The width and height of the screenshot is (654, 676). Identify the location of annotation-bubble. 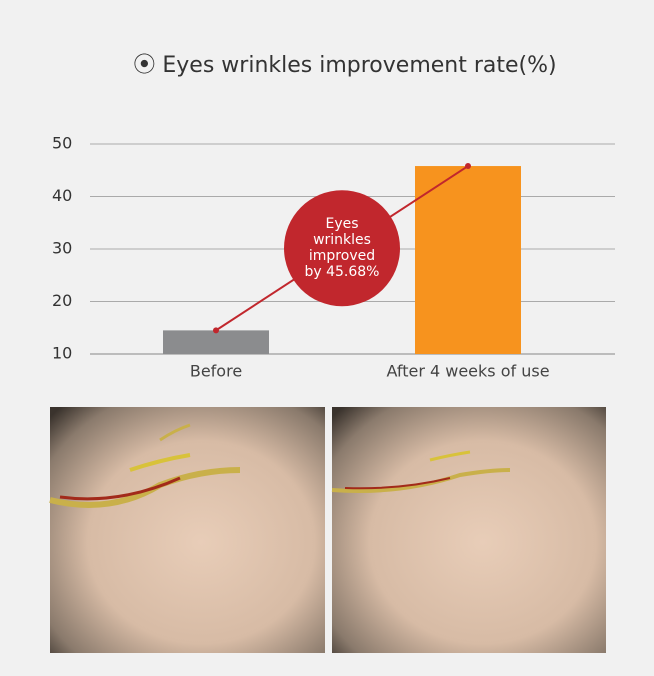
(342, 248).